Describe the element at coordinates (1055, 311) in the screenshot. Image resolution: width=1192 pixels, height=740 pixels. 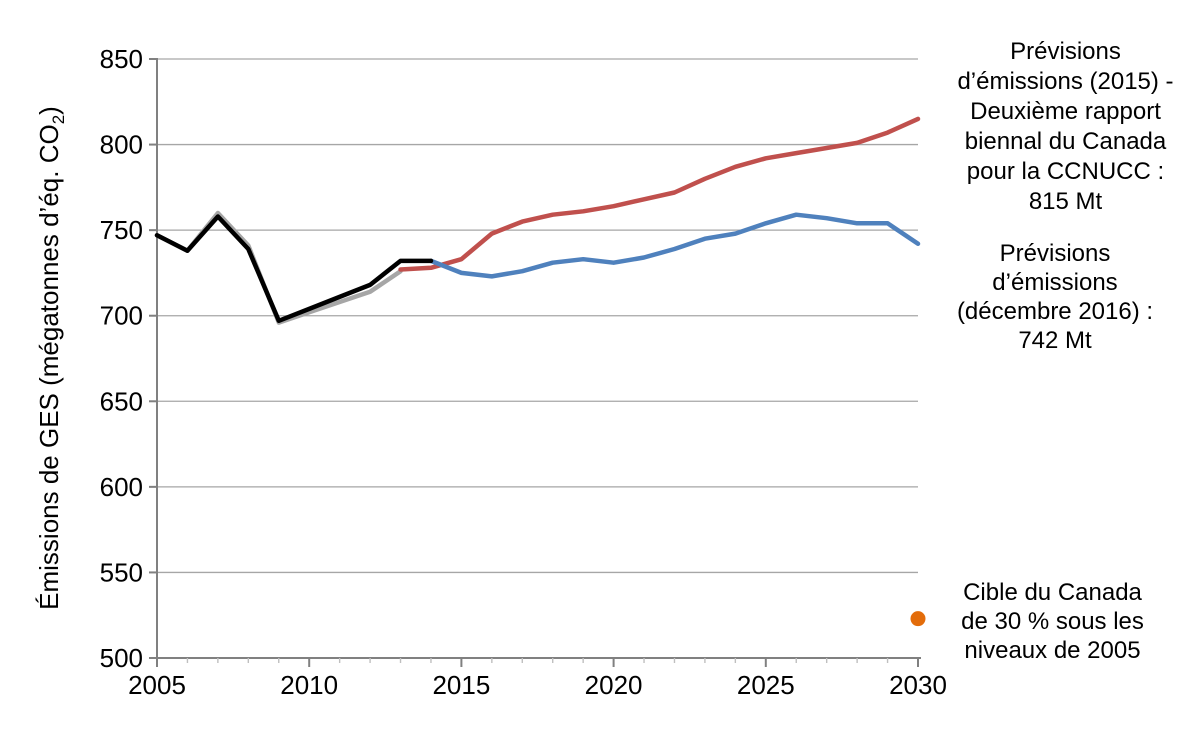
I see `annotation-line: (décembre 2016) :` at that location.